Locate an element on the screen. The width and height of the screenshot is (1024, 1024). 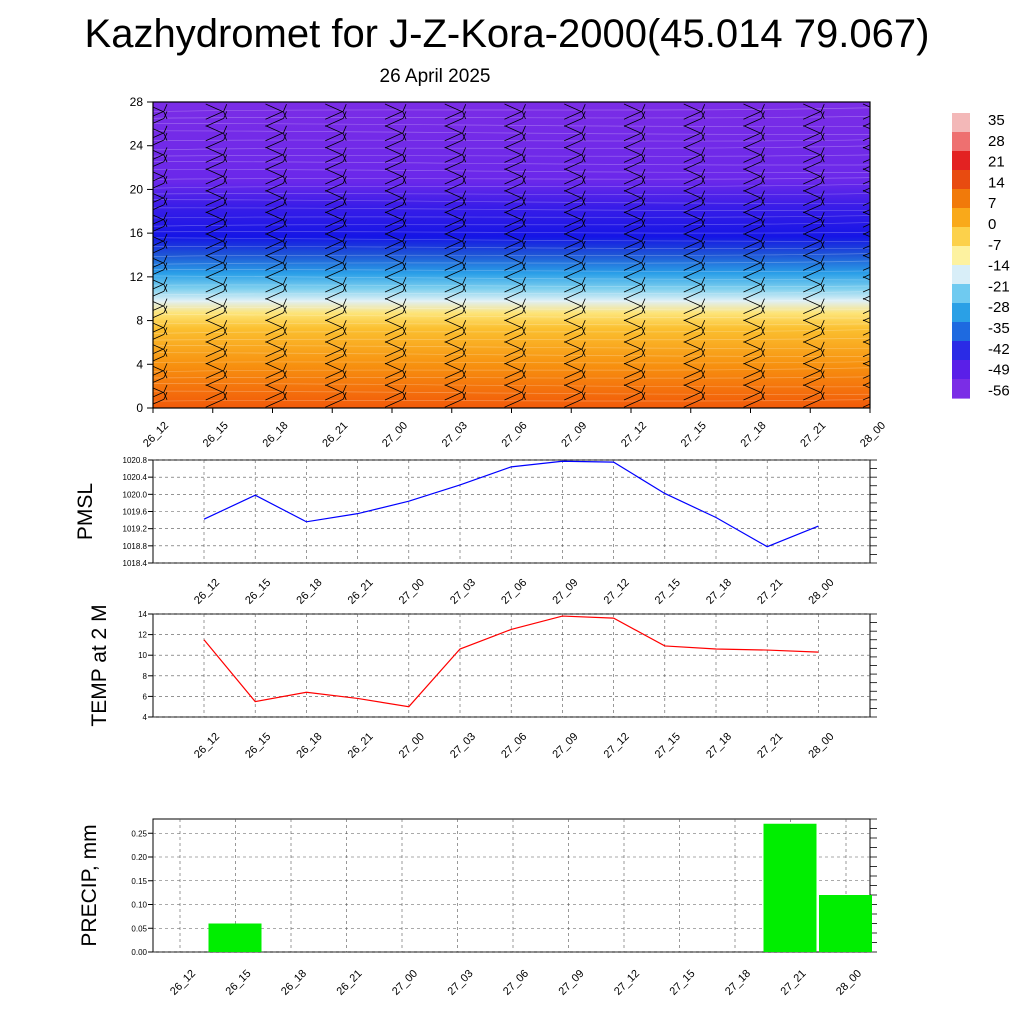
x-tick-label: 27_12 is located at coordinates (617, 746).